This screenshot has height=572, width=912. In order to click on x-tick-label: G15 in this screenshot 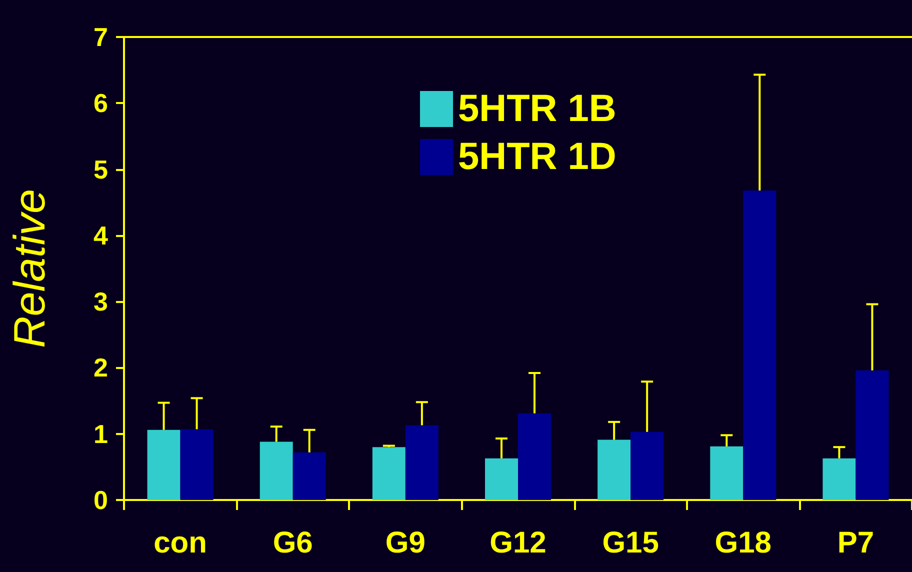, I will do `click(630, 543)`.